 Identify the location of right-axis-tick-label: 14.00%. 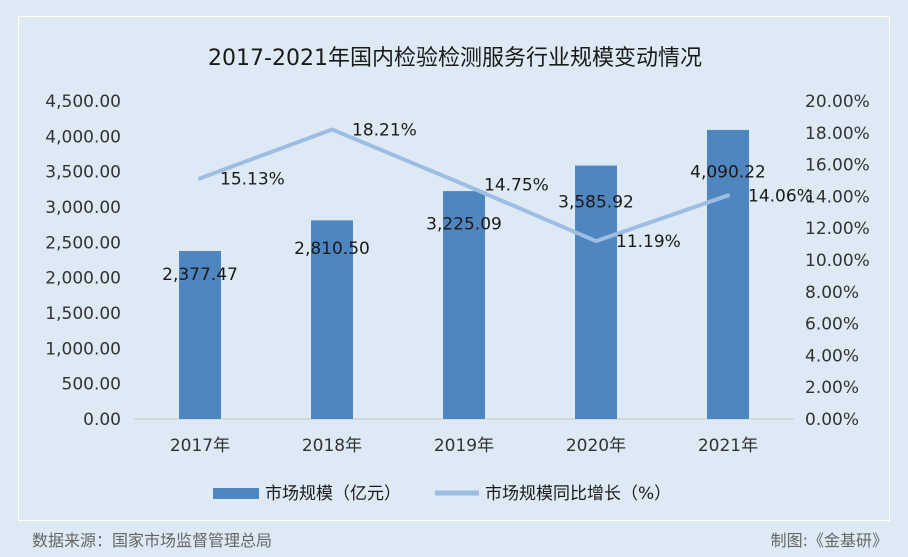
(837, 197).